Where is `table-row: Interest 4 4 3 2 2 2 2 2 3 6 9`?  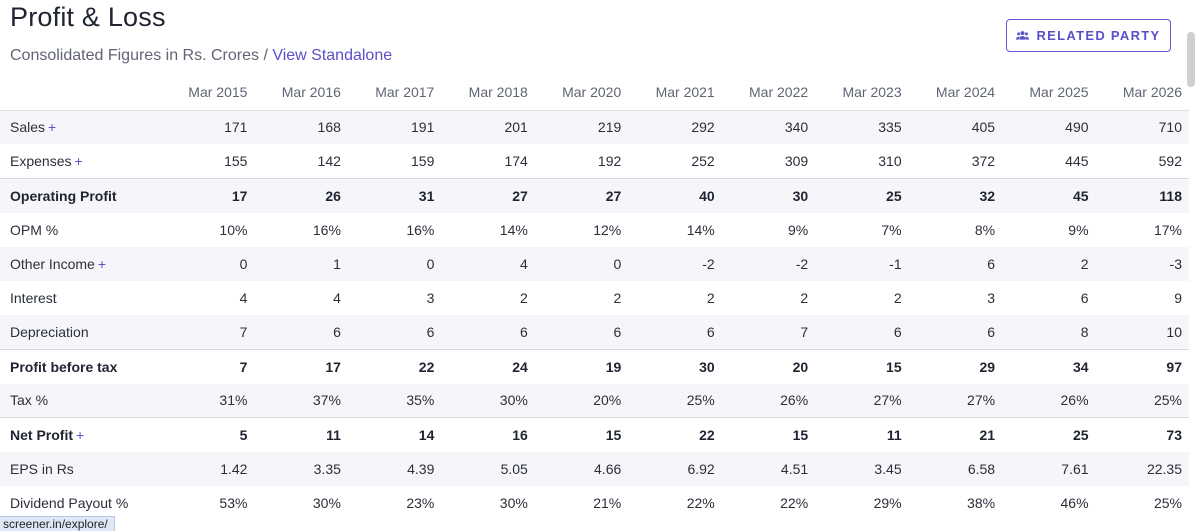 table-row: Interest 4 4 3 2 2 2 2 2 3 6 9 is located at coordinates (594, 298).